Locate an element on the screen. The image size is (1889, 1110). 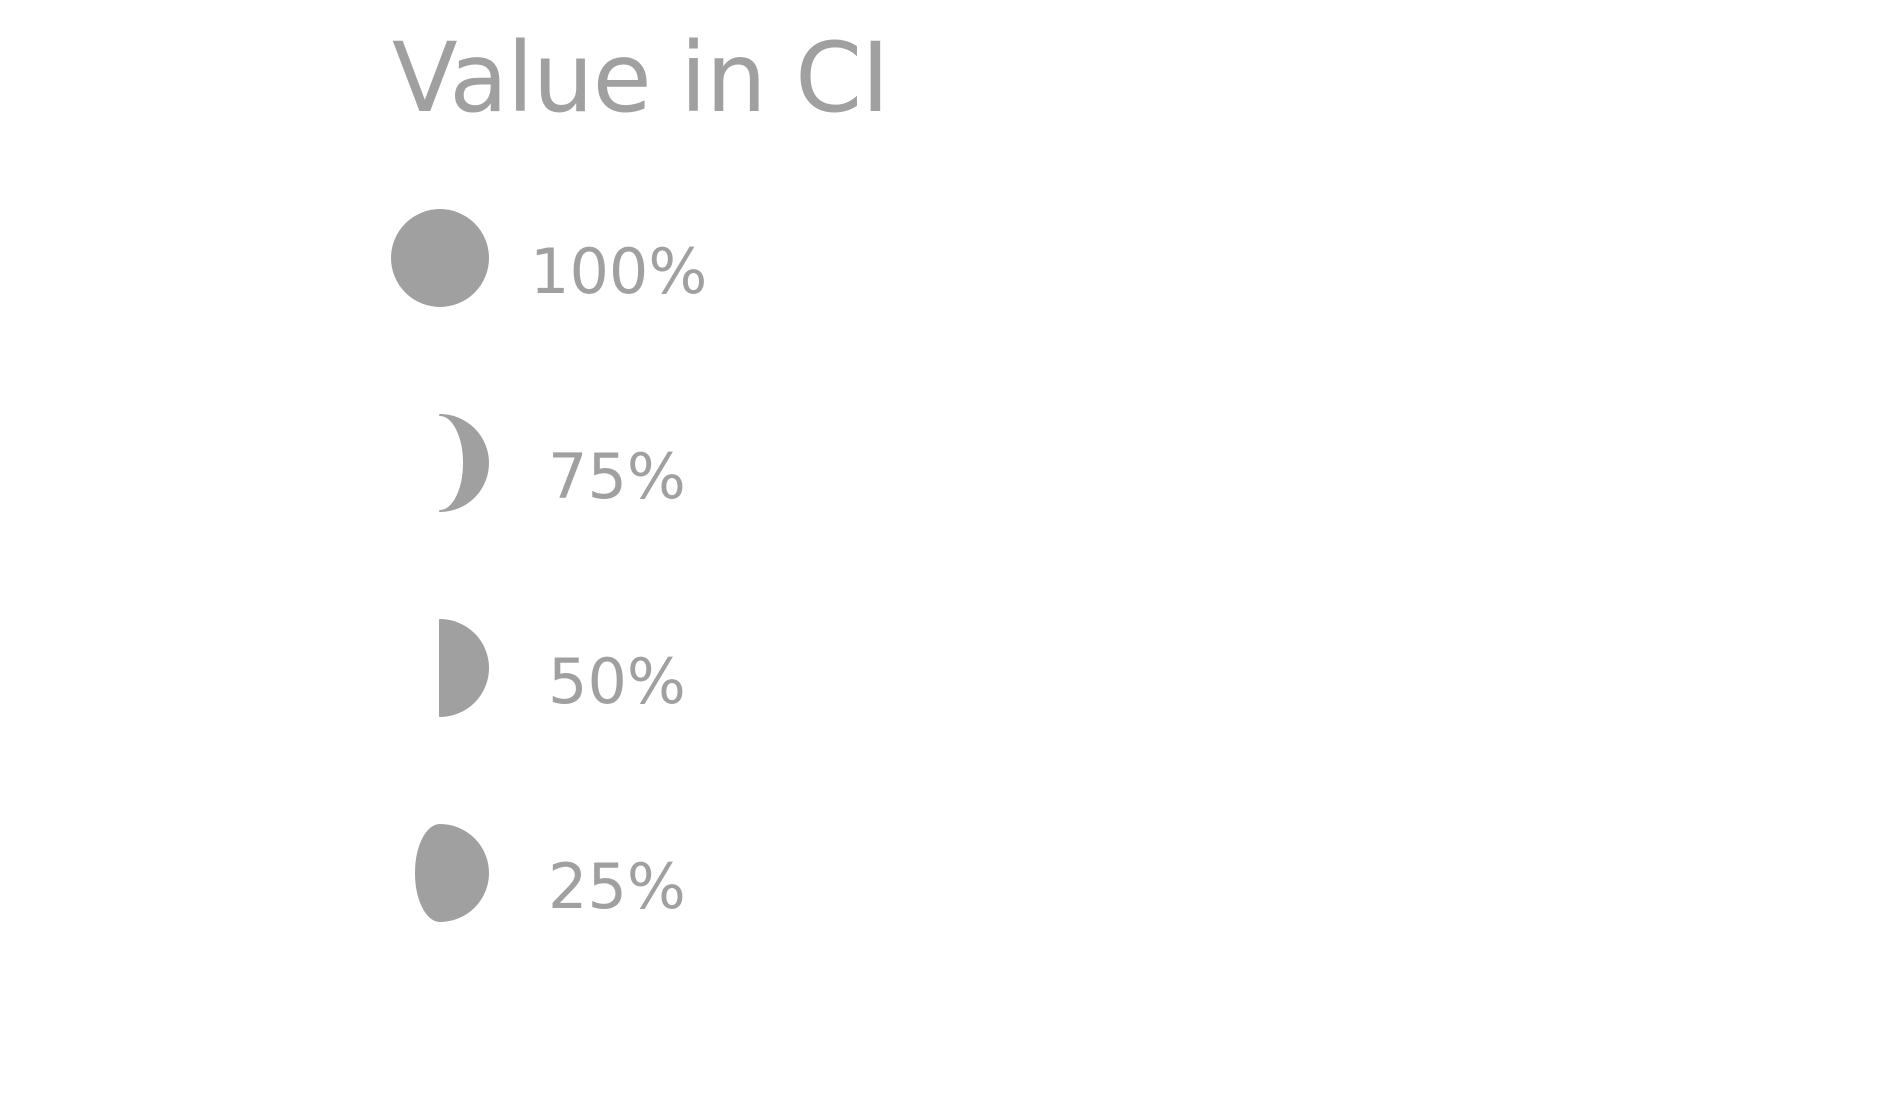
legend-row-75: 75% is located at coordinates (592, 474).